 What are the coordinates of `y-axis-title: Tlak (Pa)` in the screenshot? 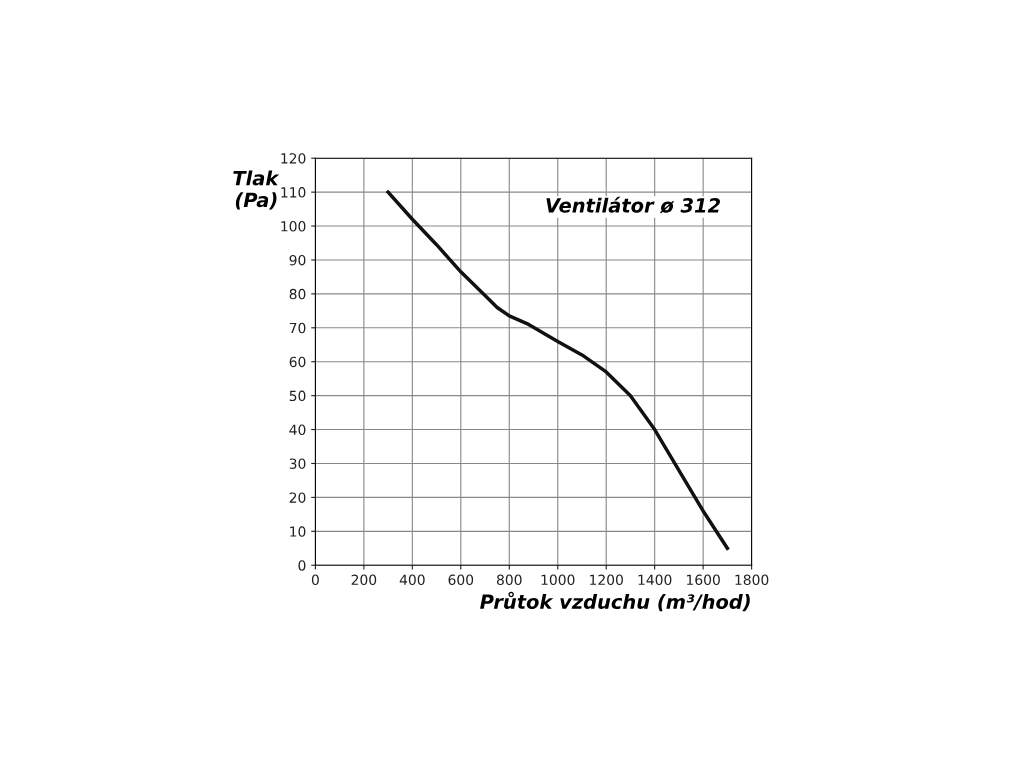 It's located at (256, 190).